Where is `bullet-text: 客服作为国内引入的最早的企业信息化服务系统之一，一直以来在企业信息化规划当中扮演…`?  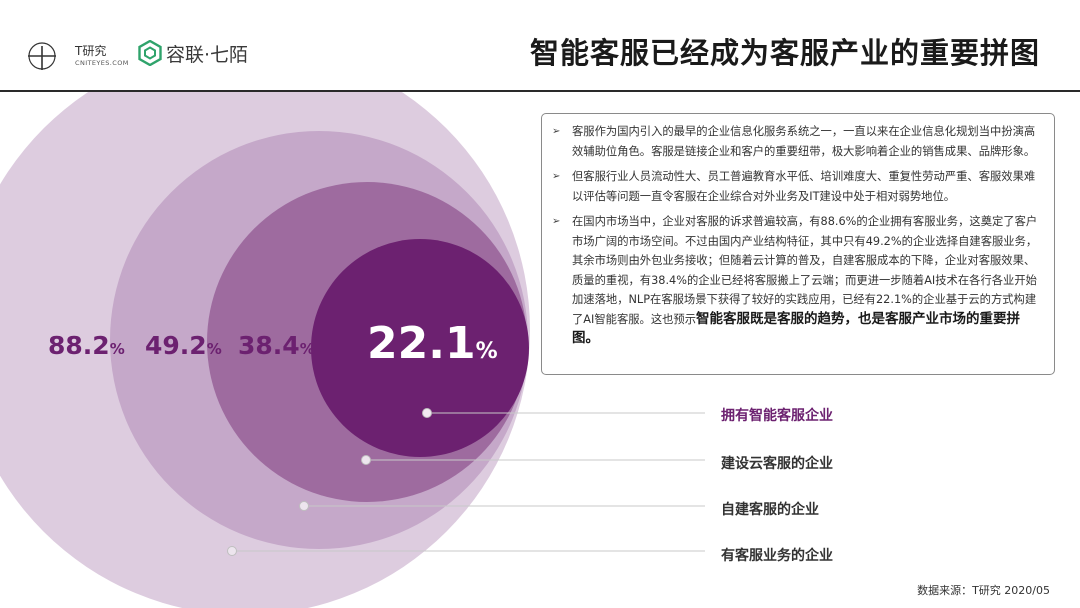 bullet-text: 客服作为国内引入的最早的企业信息化服务系统之一，一直以来在企业信息化规划当中扮演… is located at coordinates (804, 141).